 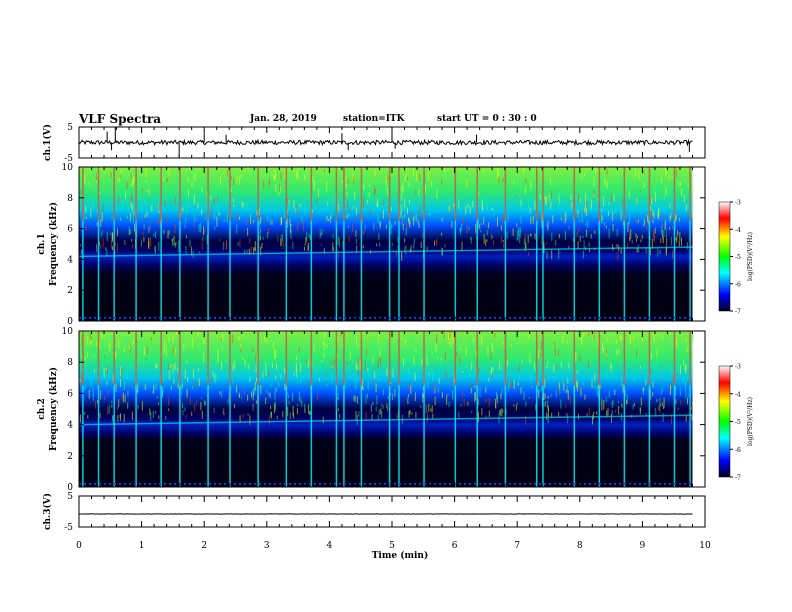 What do you see at coordinates (70, 128) in the screenshot?
I see `y-tick-label: 5` at bounding box center [70, 128].